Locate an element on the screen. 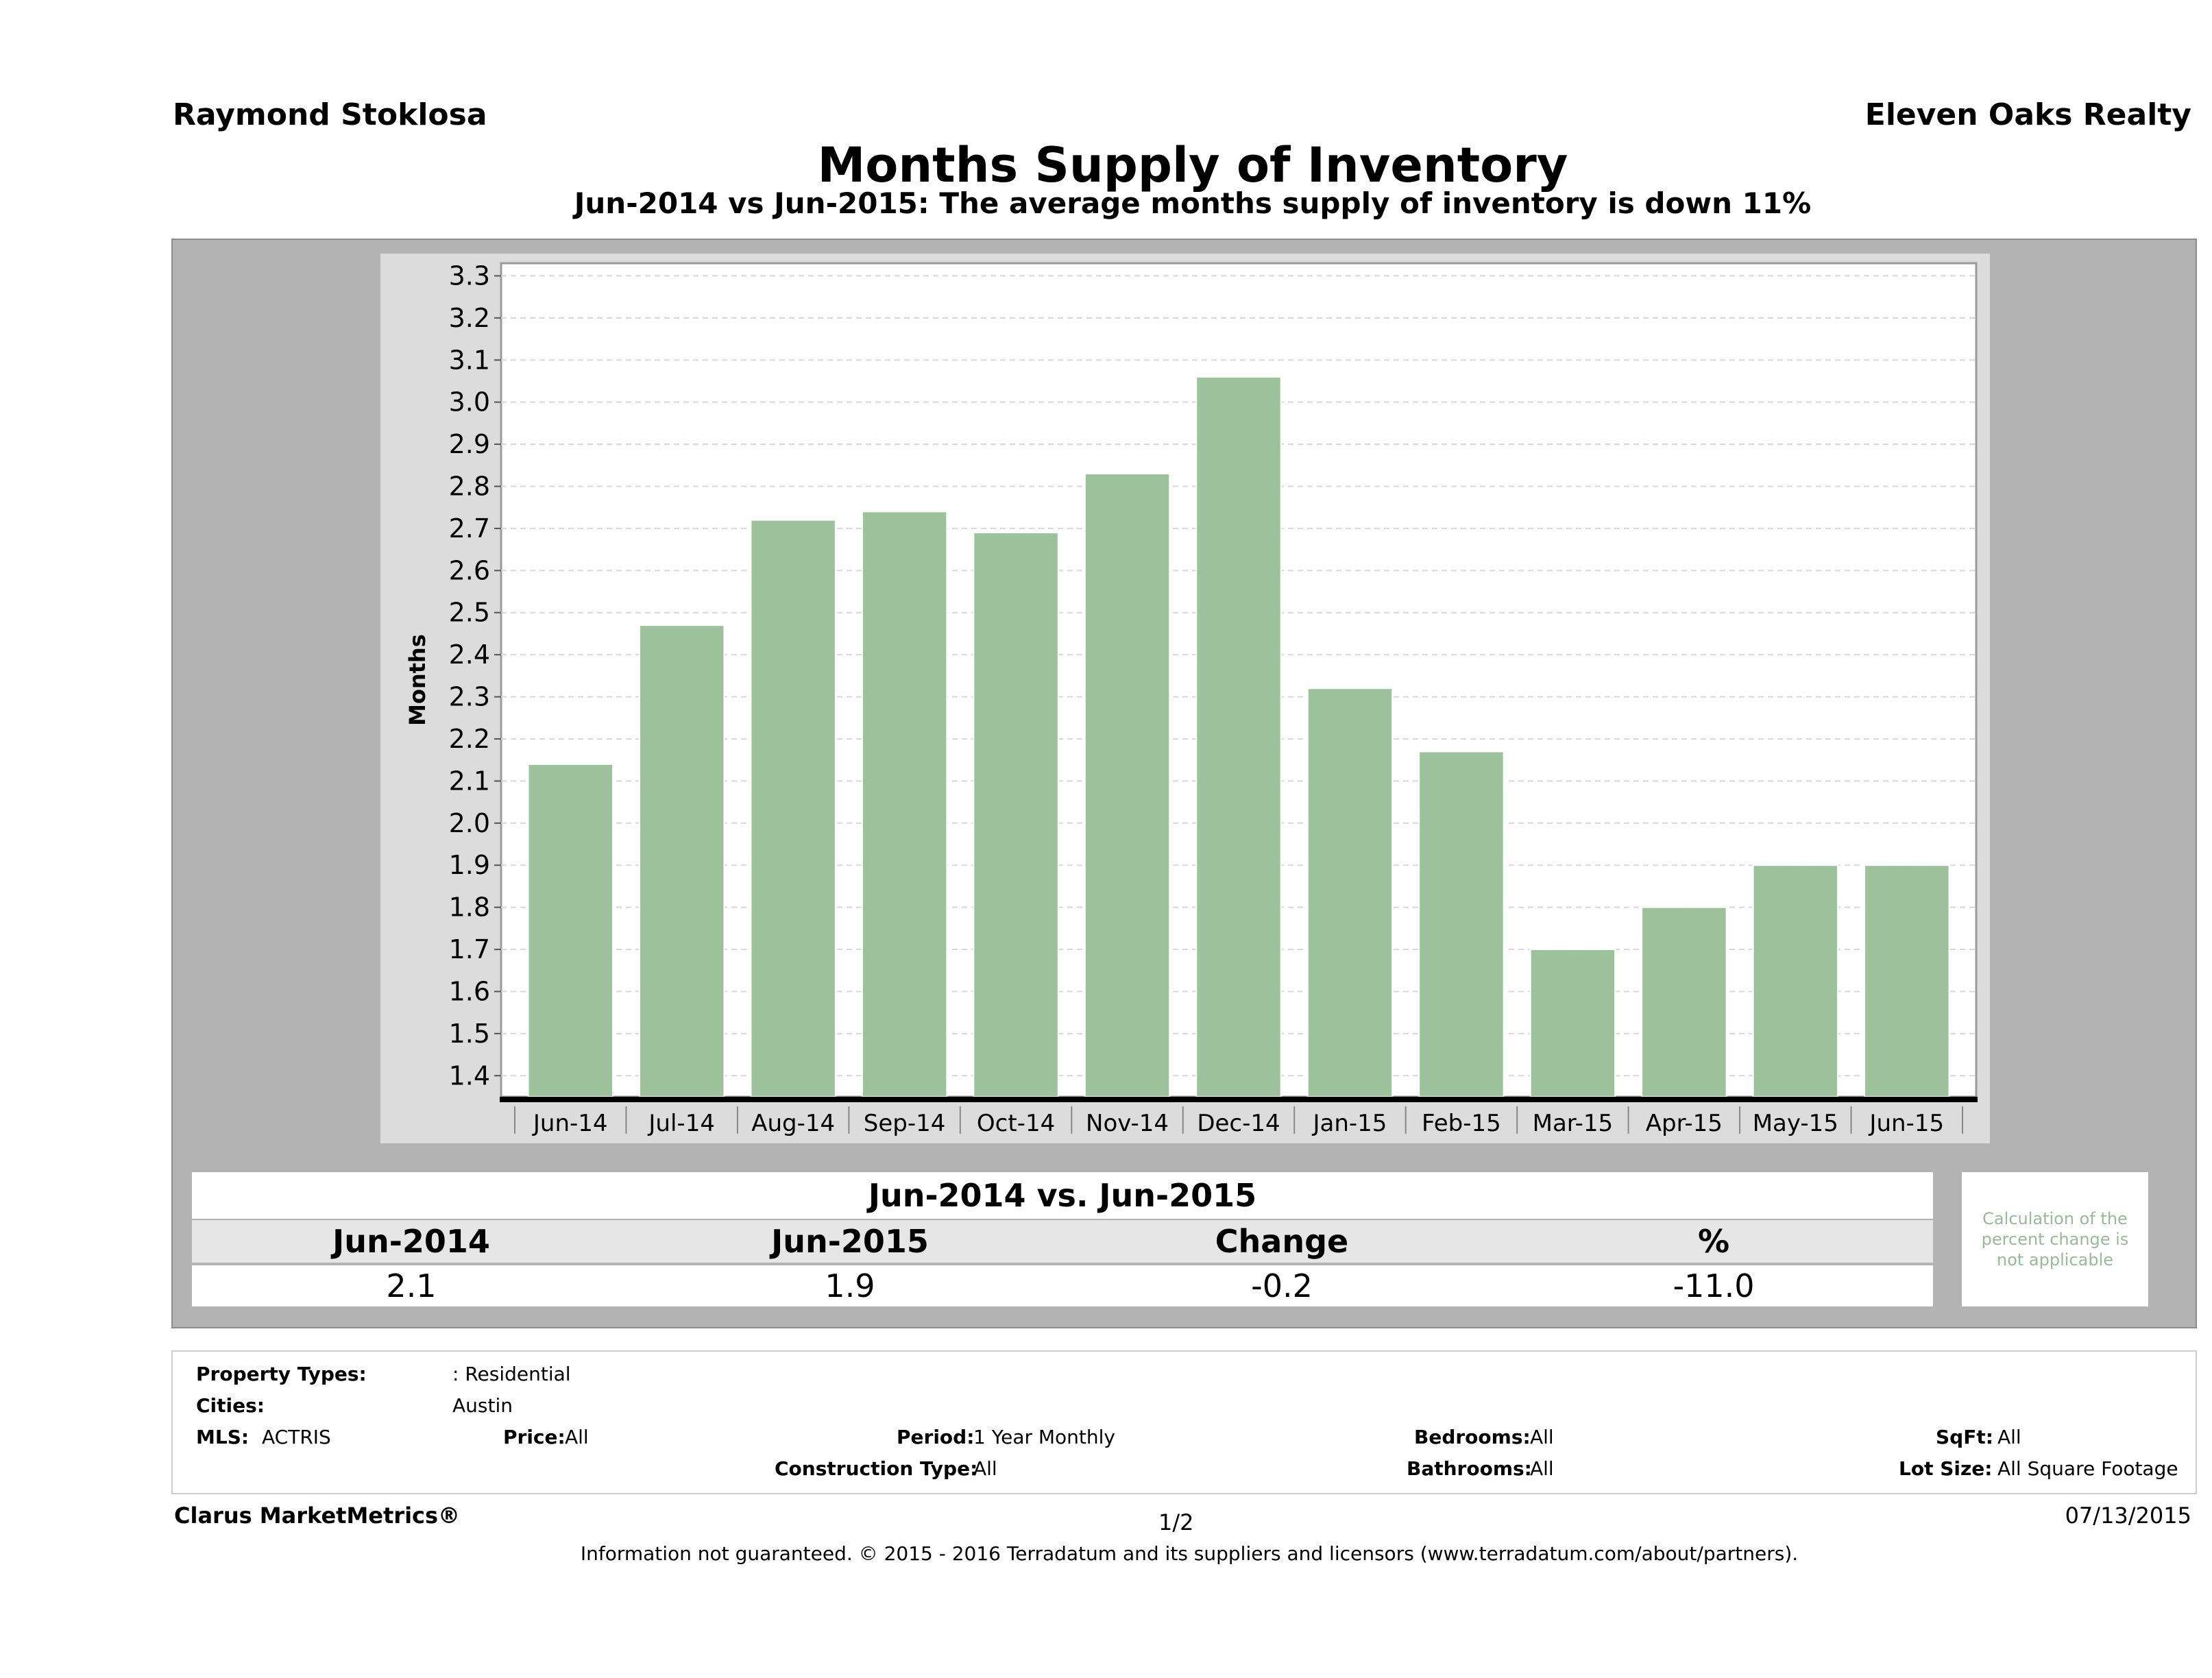  price-value: All is located at coordinates (577, 1437).